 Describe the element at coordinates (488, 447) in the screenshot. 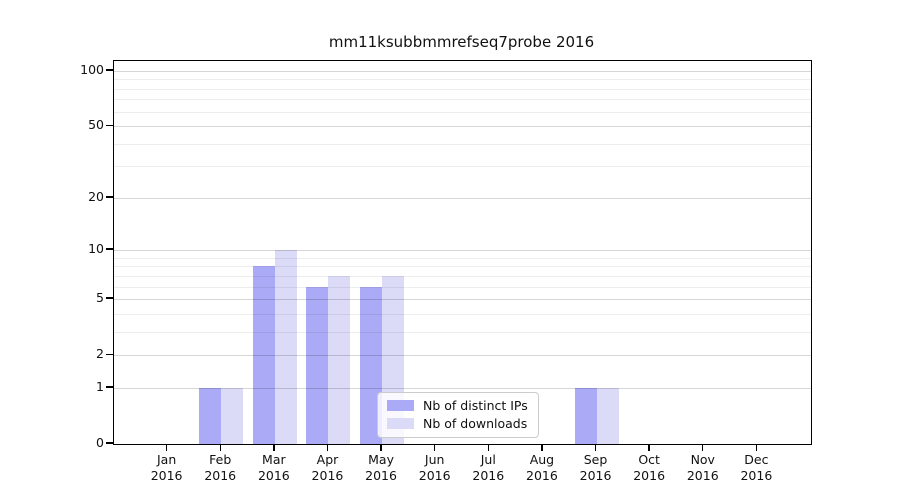

I see `x-tick-jul` at that location.